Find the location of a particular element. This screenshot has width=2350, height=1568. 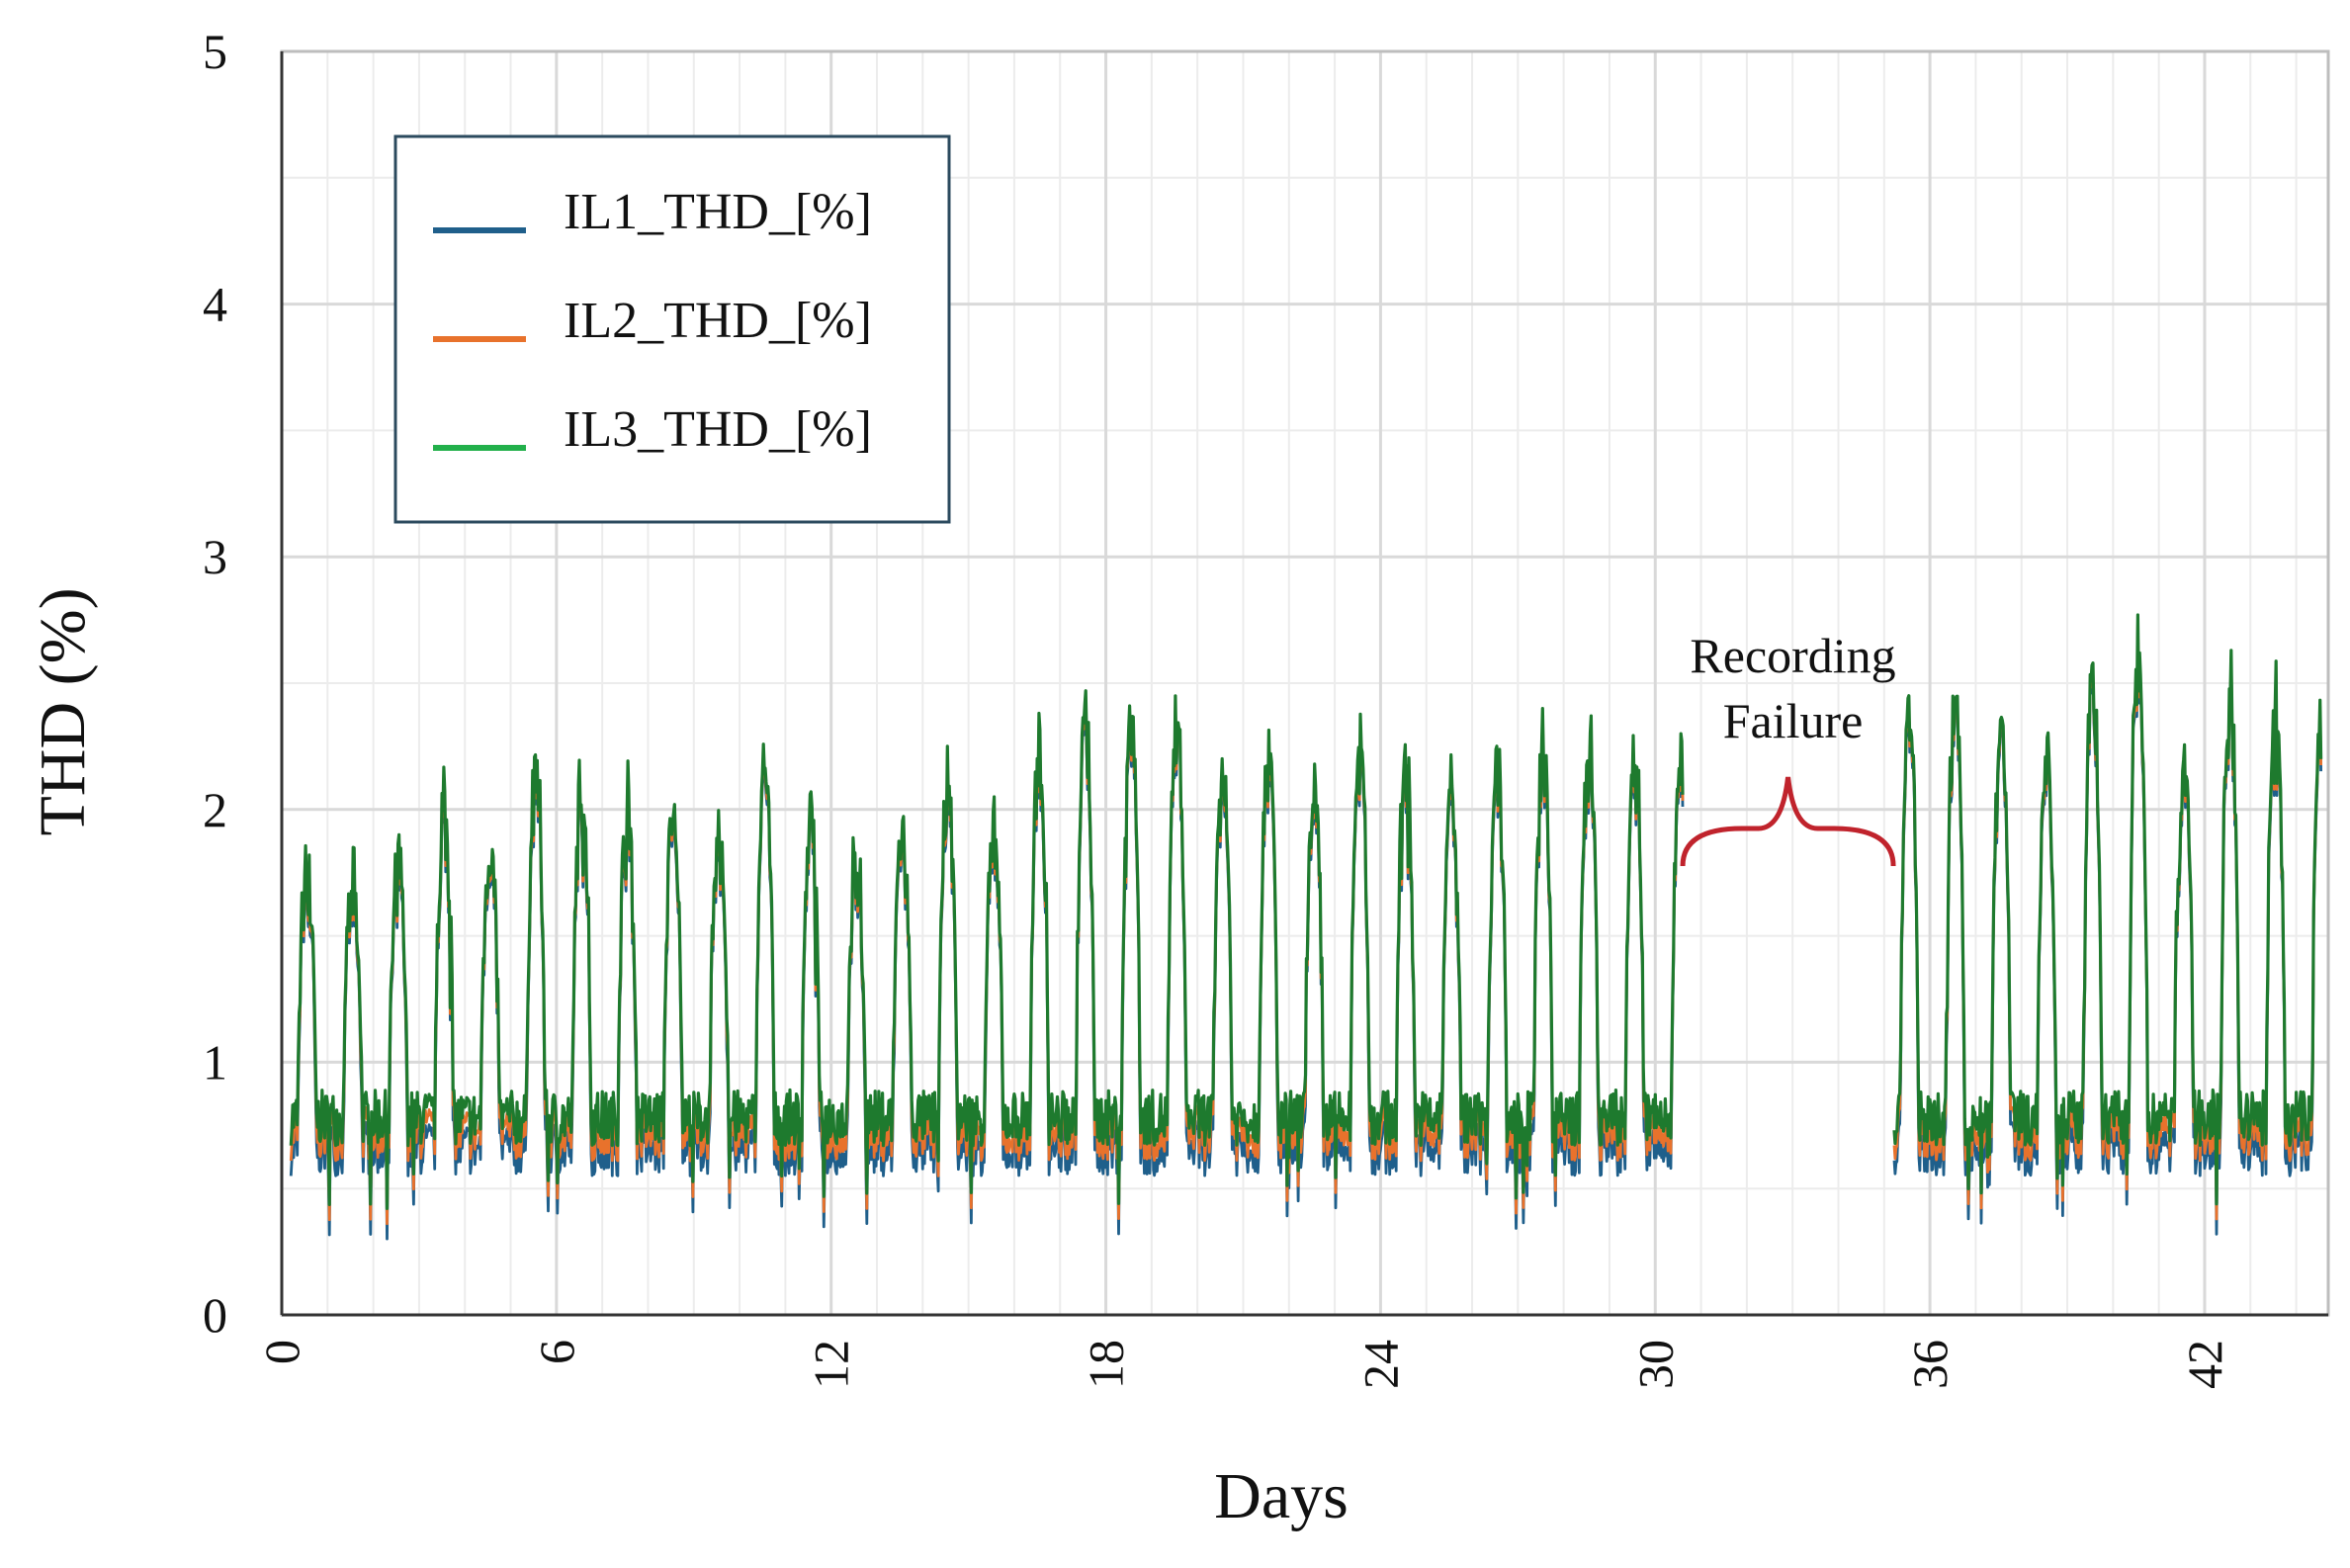

legend-label-3: IL3_THD_[%] is located at coordinates (718, 430).